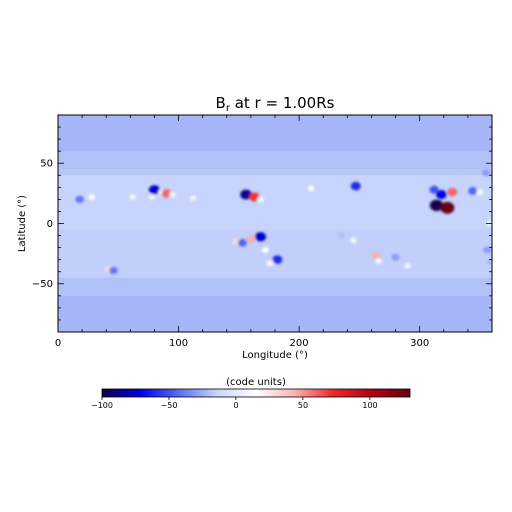 This screenshot has height=512, width=512. I want to click on y-tick-label: 50, so click(46, 164).